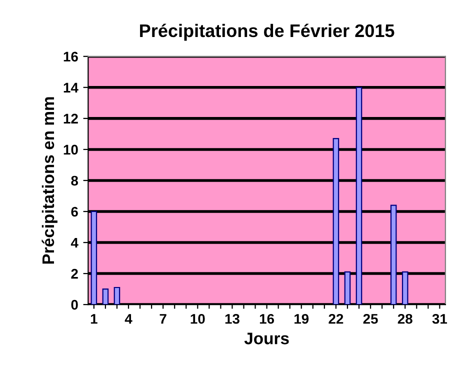 This screenshot has height=376, width=464. I want to click on x-tick-label: 1, so click(94, 319).